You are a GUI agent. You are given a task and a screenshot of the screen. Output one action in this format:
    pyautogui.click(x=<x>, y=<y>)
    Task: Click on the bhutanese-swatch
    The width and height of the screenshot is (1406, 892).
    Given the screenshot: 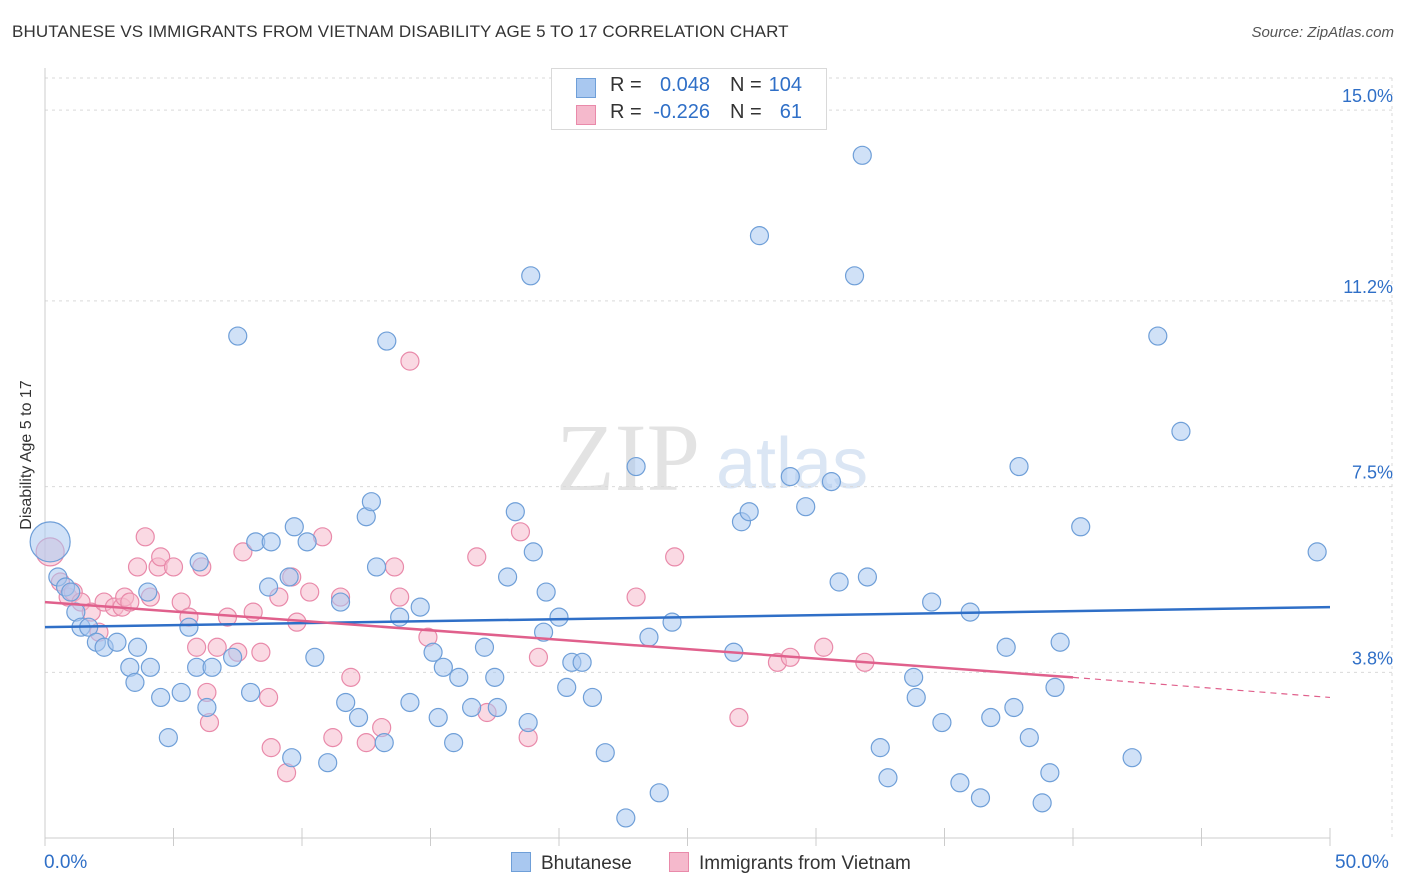 What is the action you would take?
    pyautogui.click(x=586, y=88)
    